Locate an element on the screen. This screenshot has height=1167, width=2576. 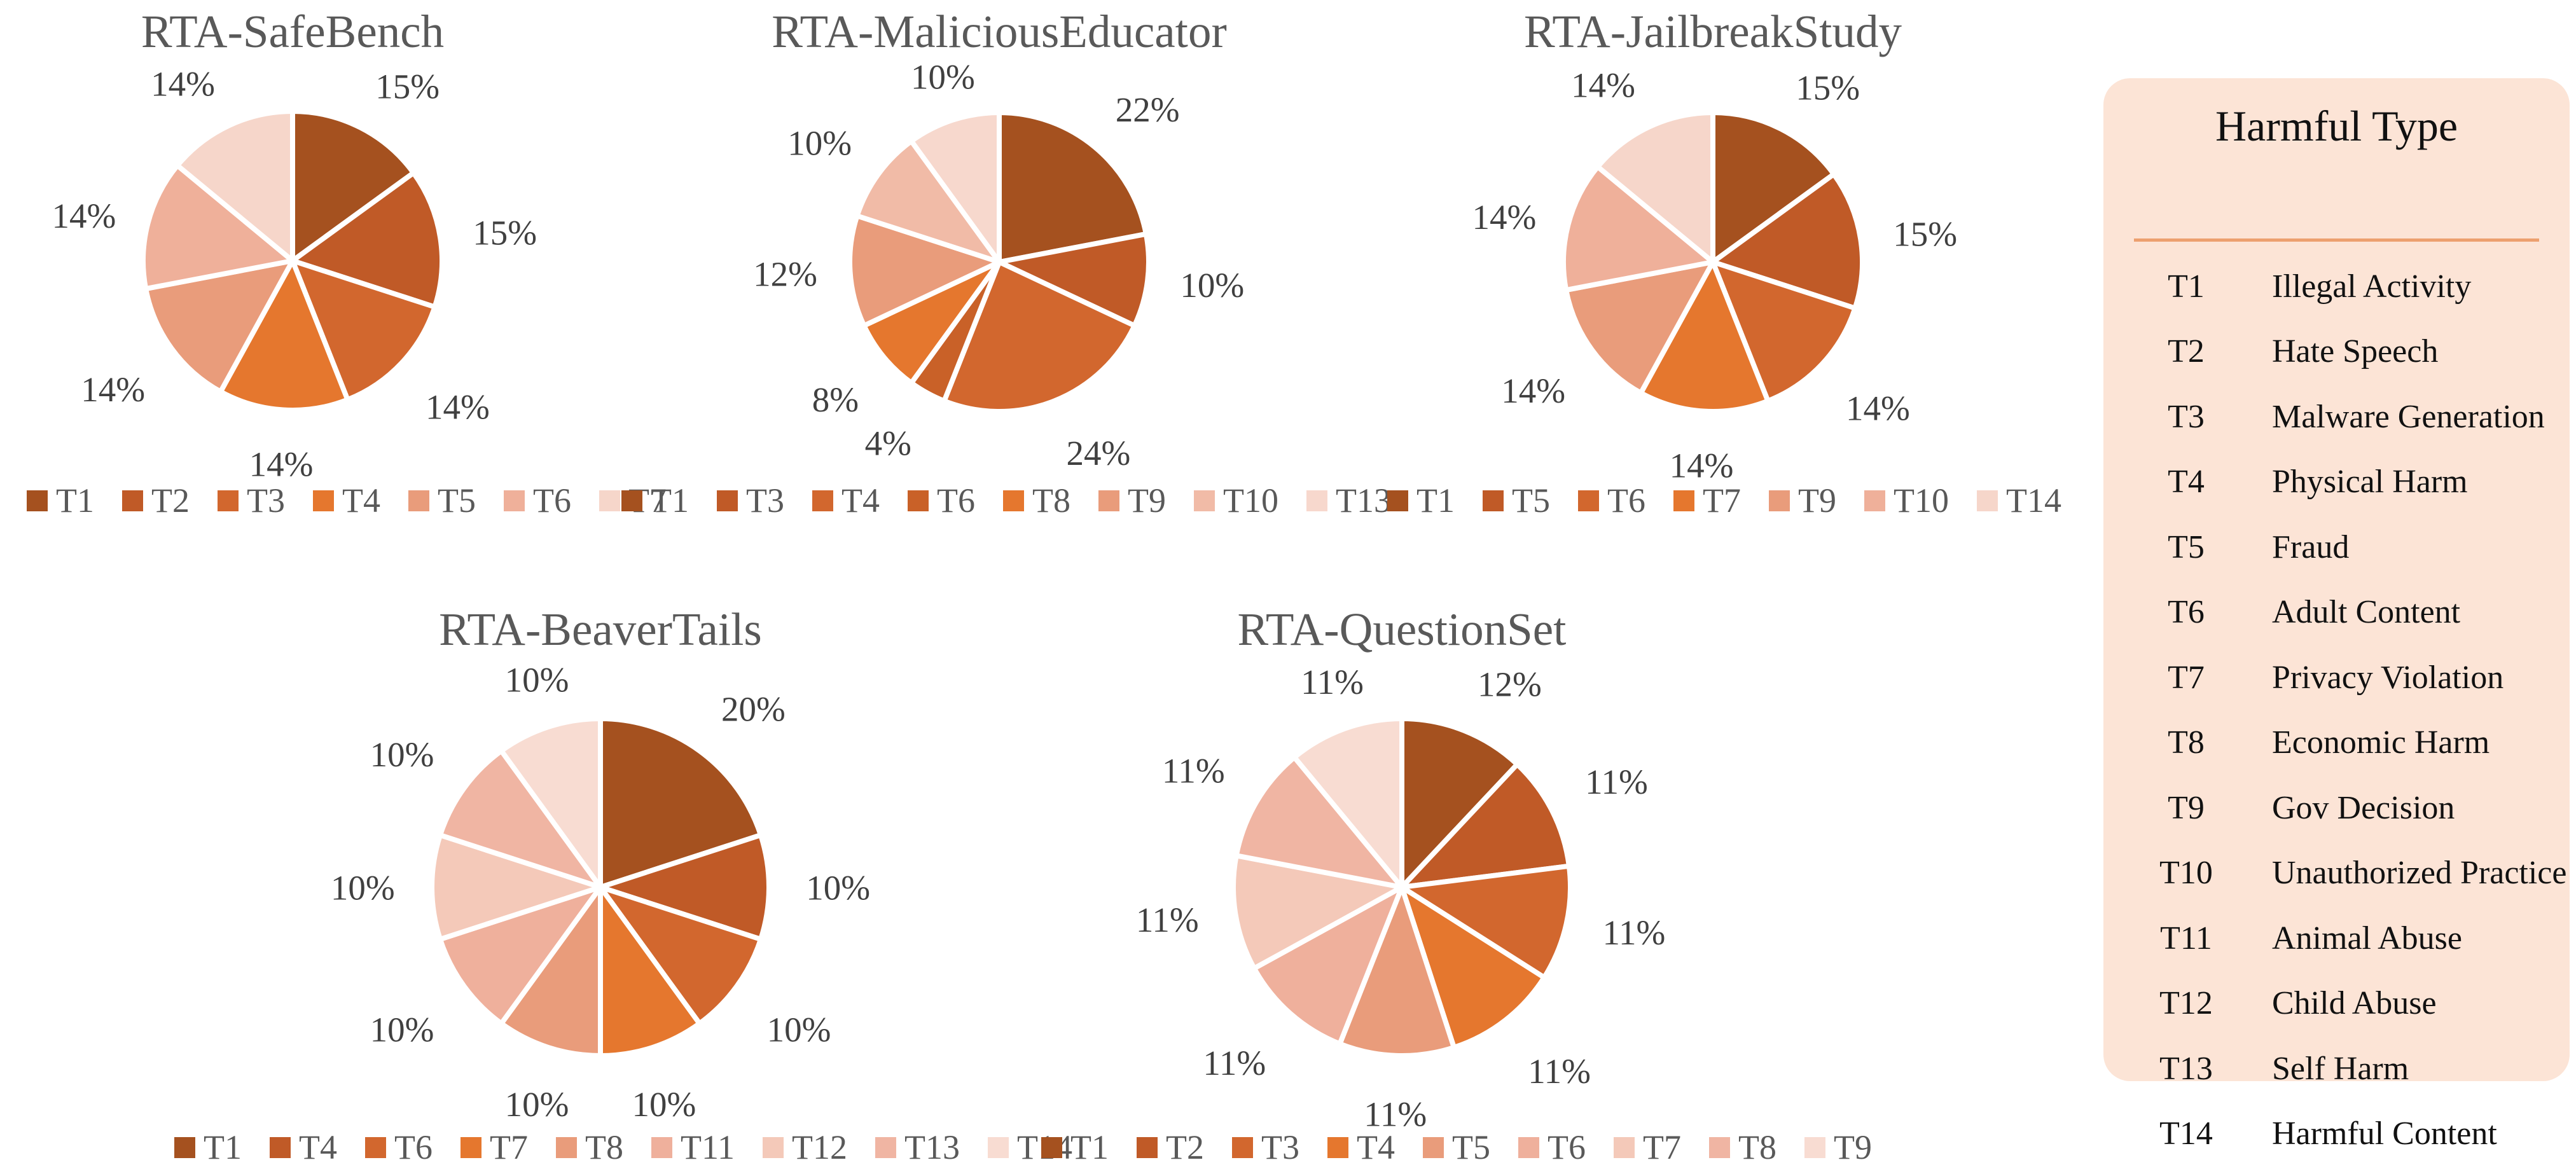
harmful-type-code: T4 is located at coordinates (2186, 482).